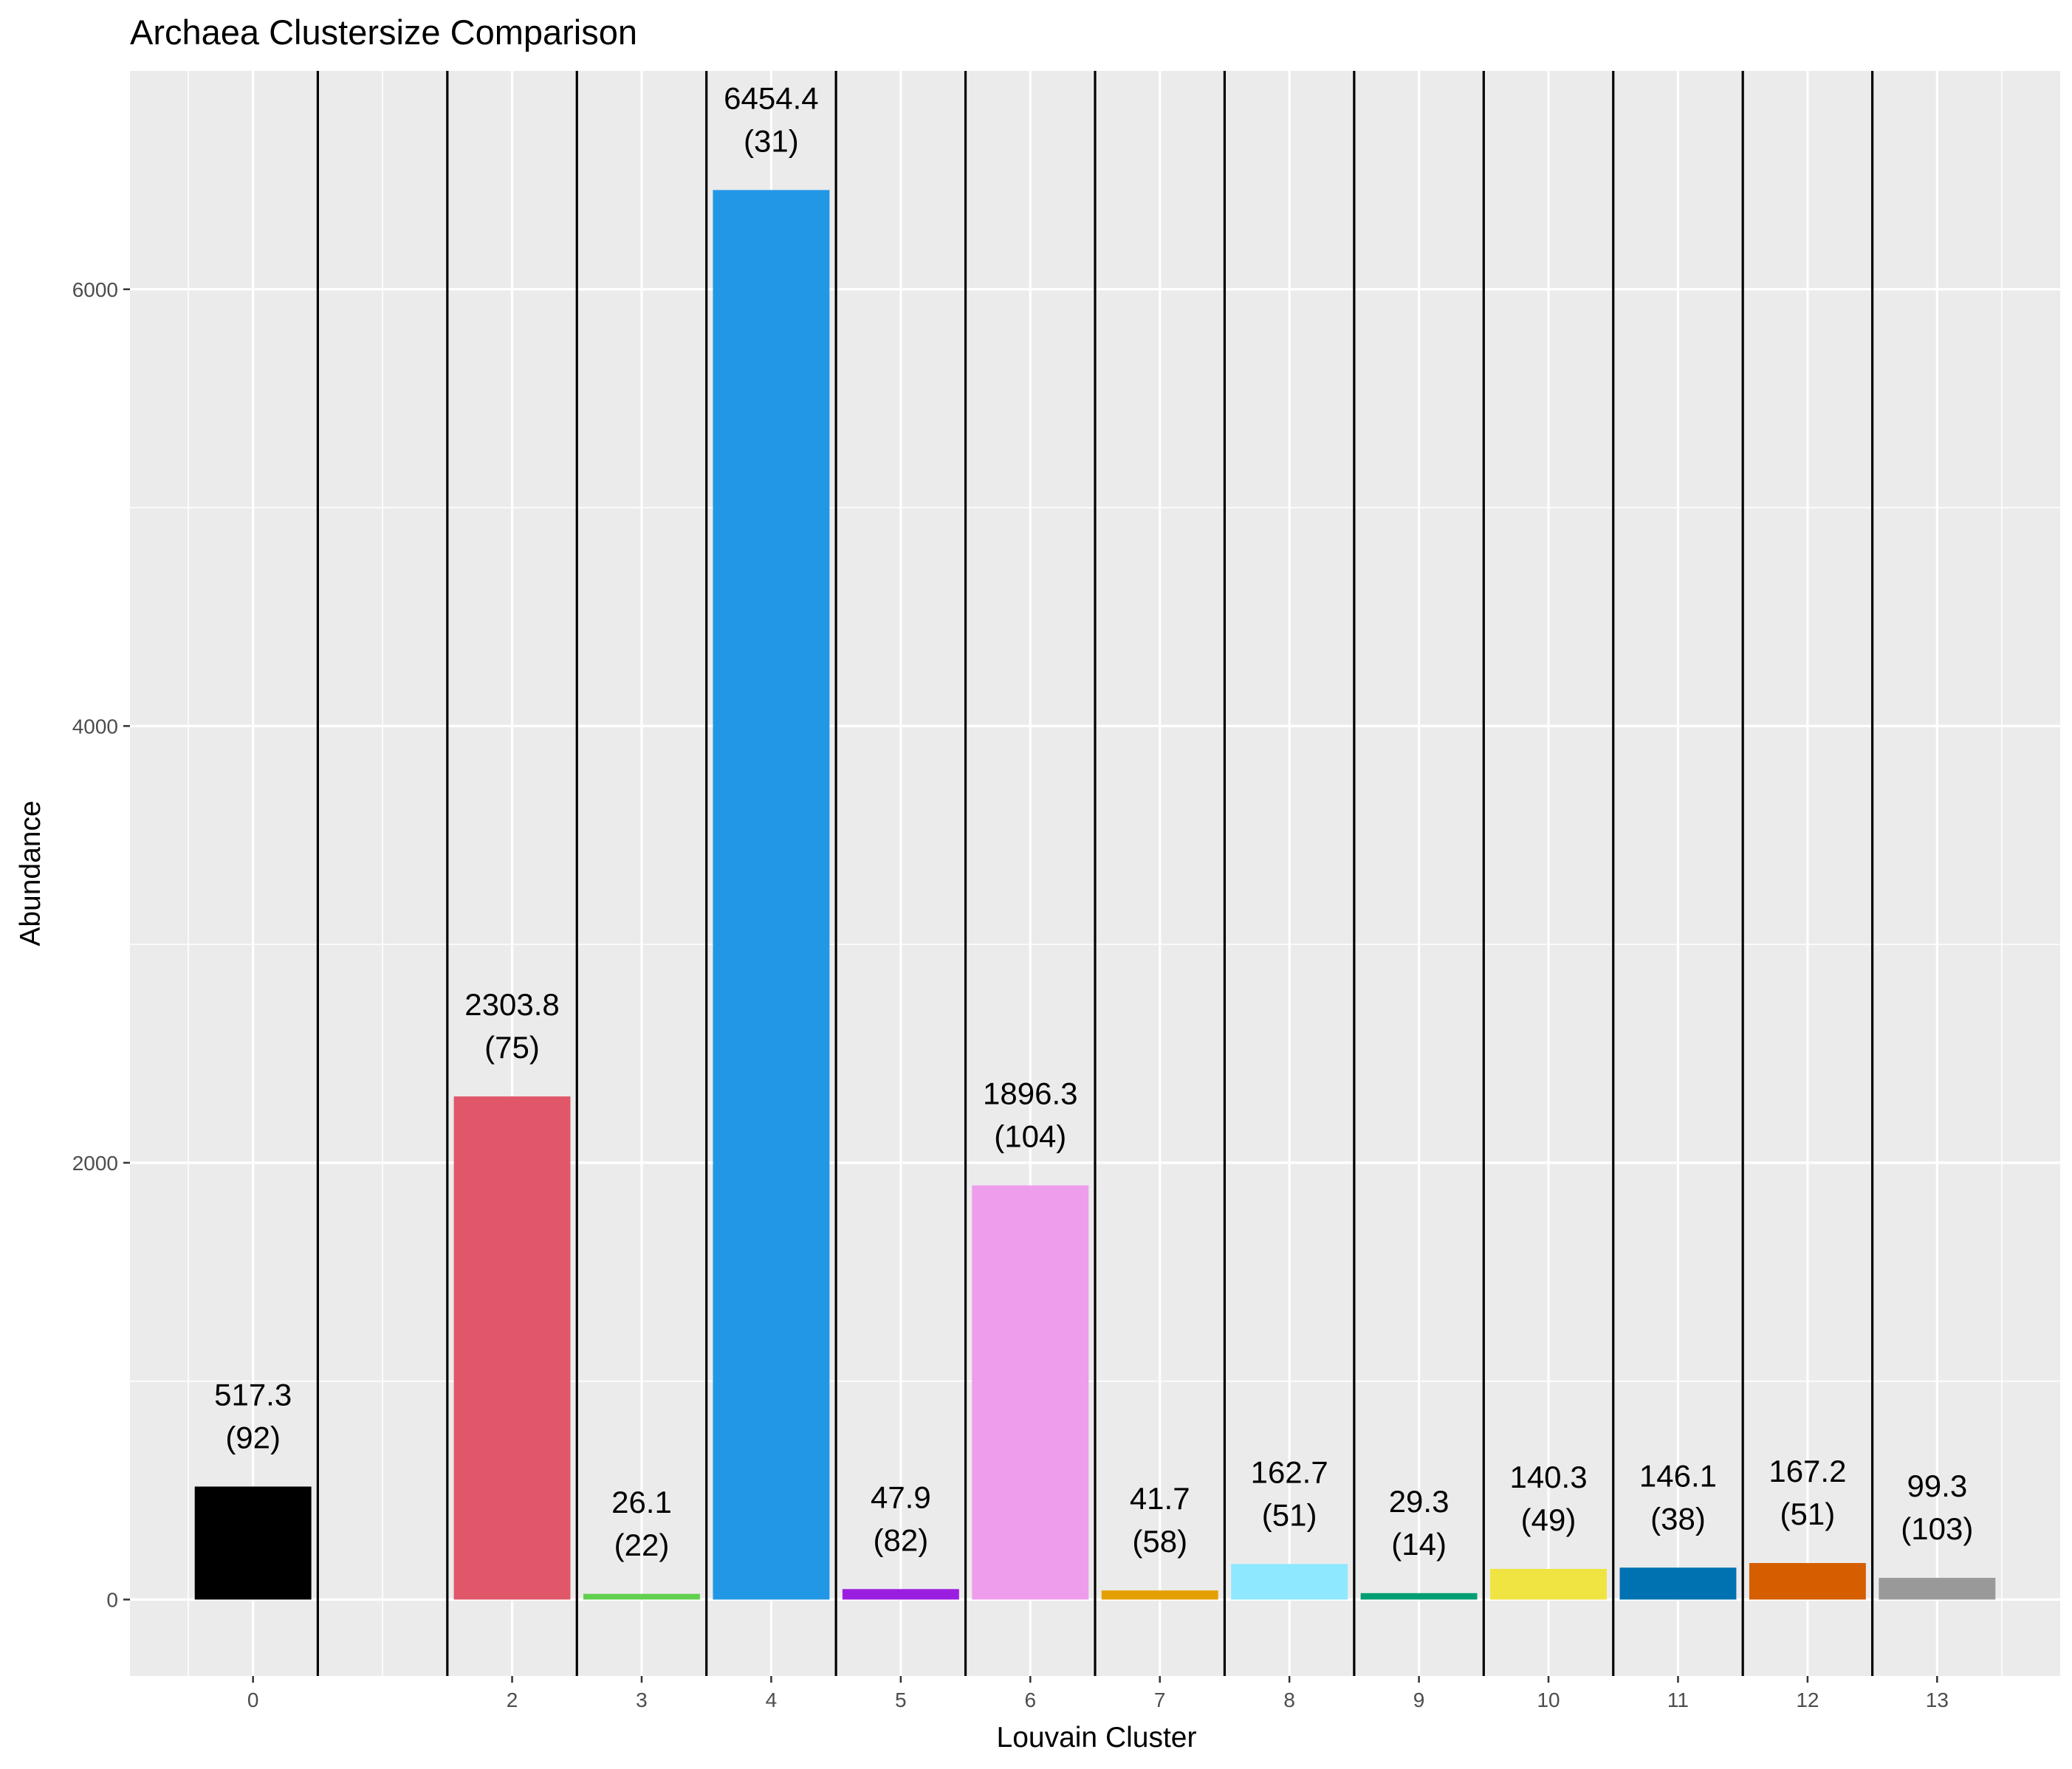  I want to click on value-label: 6454.4, so click(771, 98).